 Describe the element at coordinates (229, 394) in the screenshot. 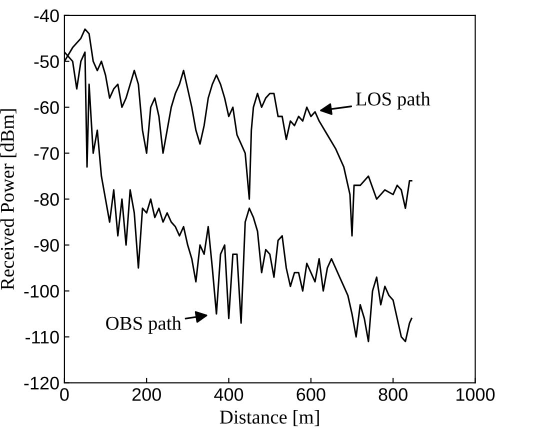

I see `x-tick-label: 400` at that location.